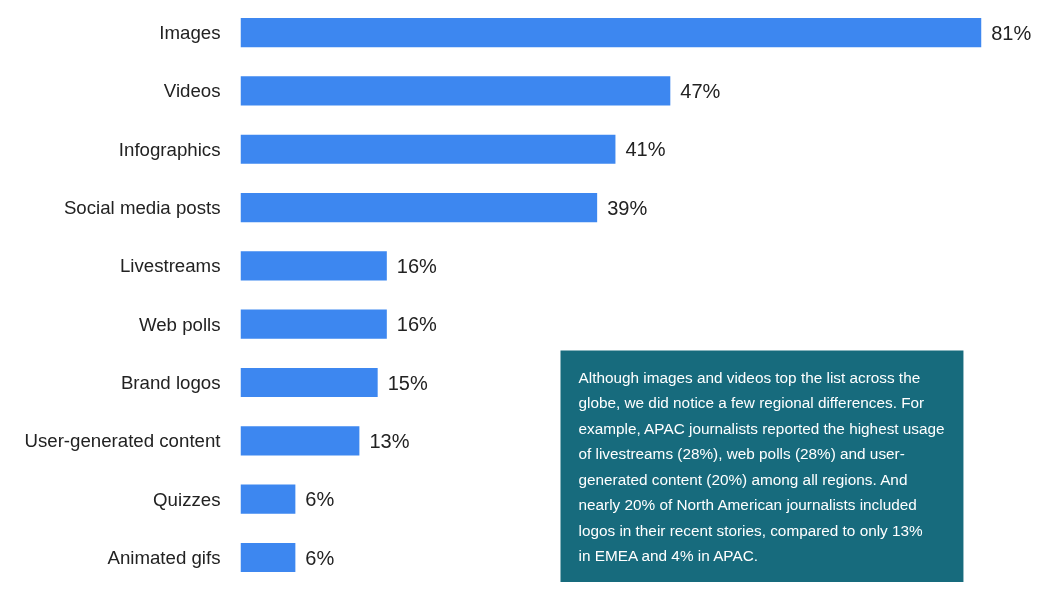 The image size is (1050, 592). I want to click on y-tick-label: Livestreams, so click(170, 266).